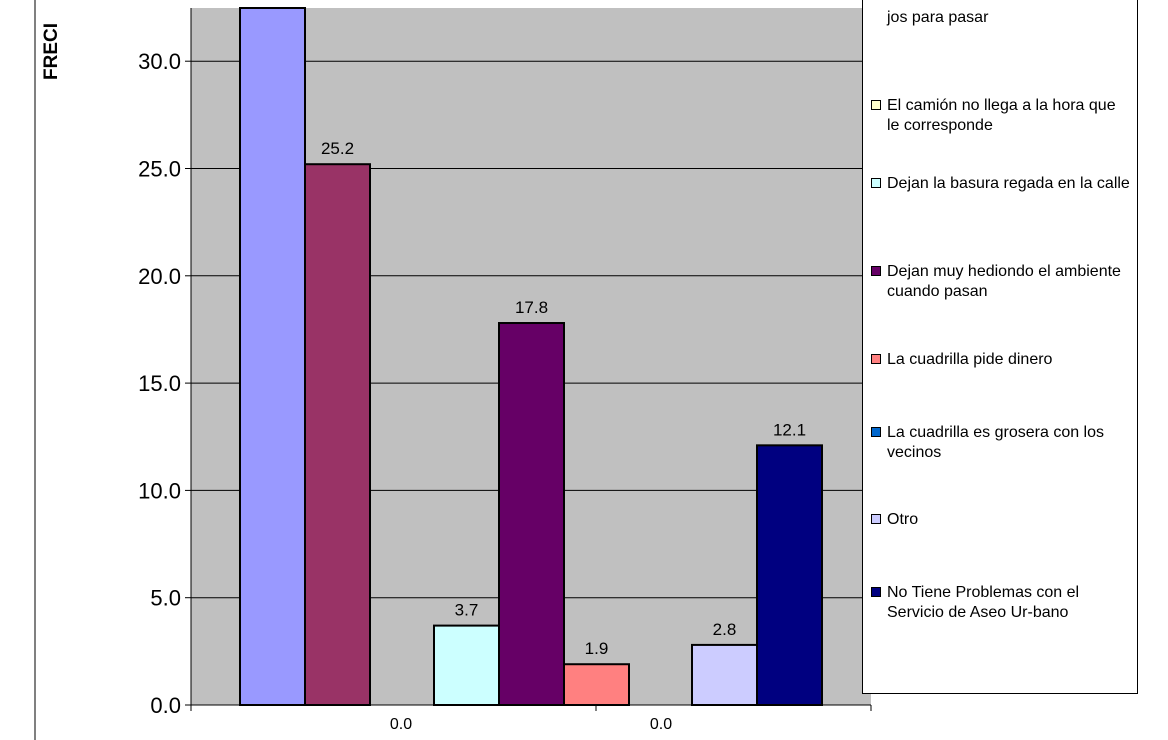 The height and width of the screenshot is (740, 1168). What do you see at coordinates (789, 429) in the screenshot?
I see `data-label-7: 12.1` at bounding box center [789, 429].